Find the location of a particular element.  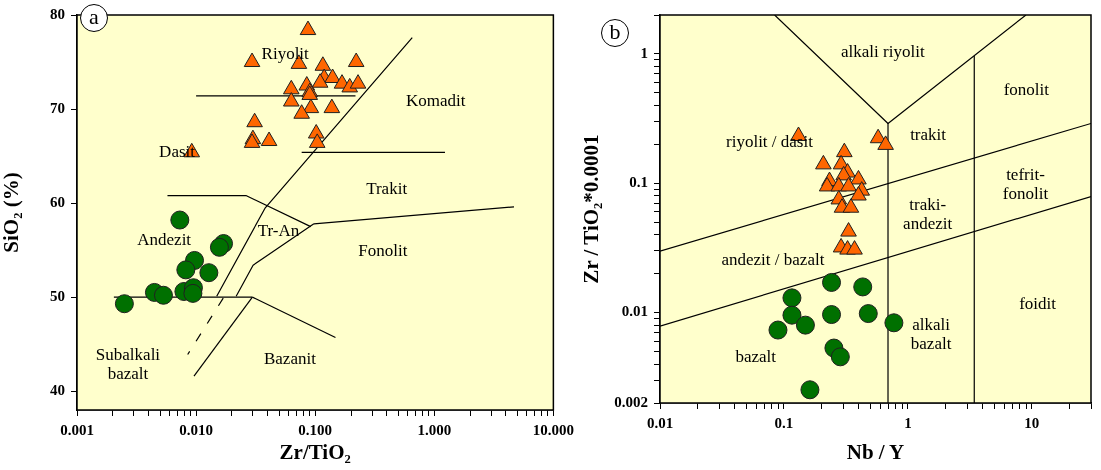

annotation: Riyolit is located at coordinates (285, 53).